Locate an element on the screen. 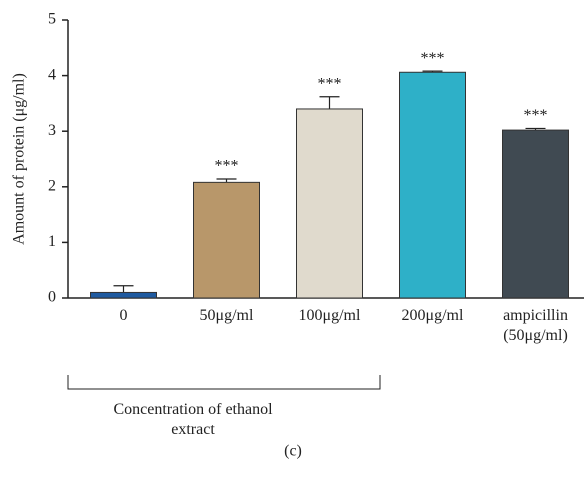 The height and width of the screenshot is (481, 586). y-tick-label: 2 is located at coordinates (52, 185).